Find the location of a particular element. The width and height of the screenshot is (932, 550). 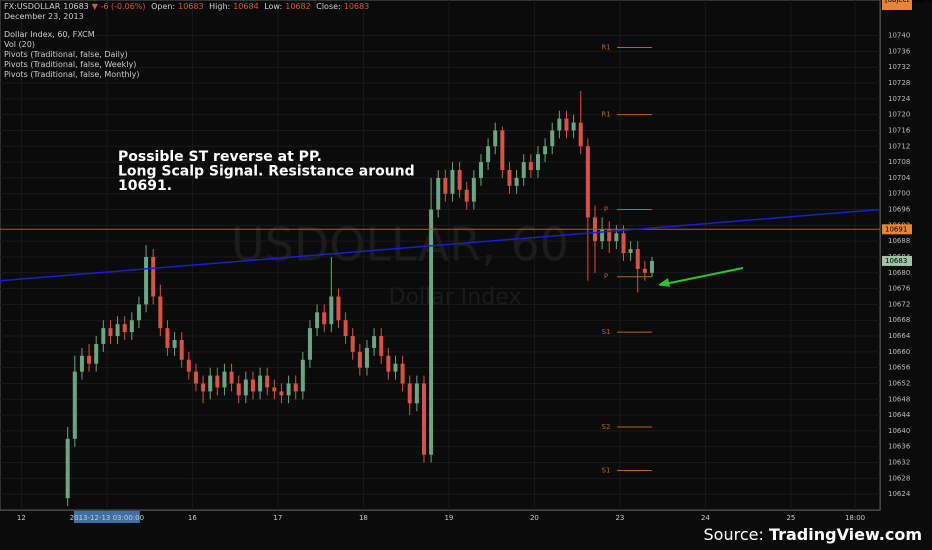

y-tick-label: 10640 is located at coordinates (899, 431).